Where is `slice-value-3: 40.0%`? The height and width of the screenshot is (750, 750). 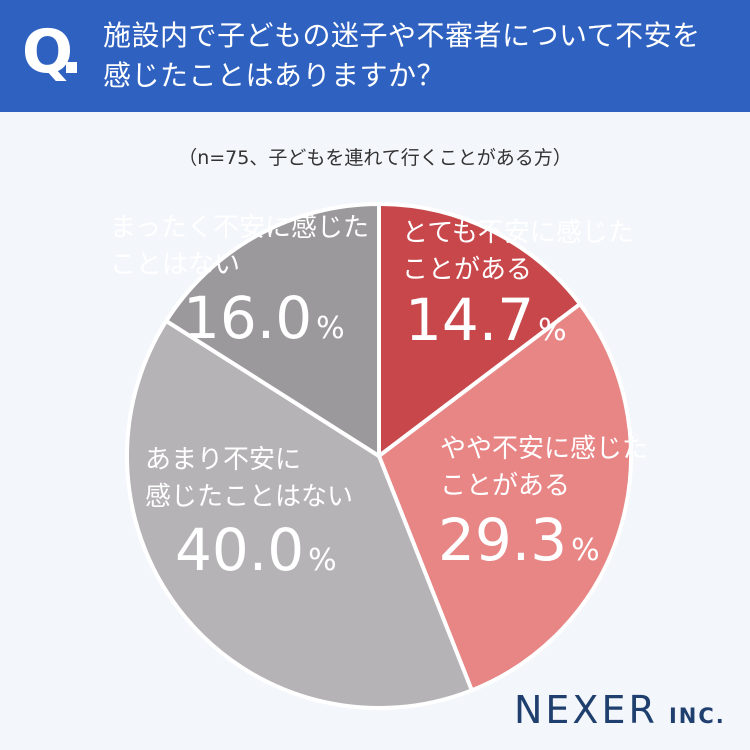 slice-value-3: 40.0% is located at coordinates (256, 550).